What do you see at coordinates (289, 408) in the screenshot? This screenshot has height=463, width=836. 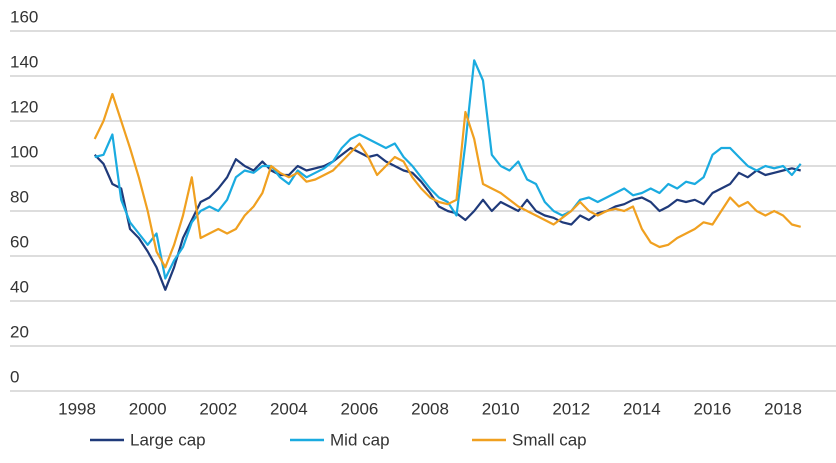 I see `x-tick-label: 2004` at bounding box center [289, 408].